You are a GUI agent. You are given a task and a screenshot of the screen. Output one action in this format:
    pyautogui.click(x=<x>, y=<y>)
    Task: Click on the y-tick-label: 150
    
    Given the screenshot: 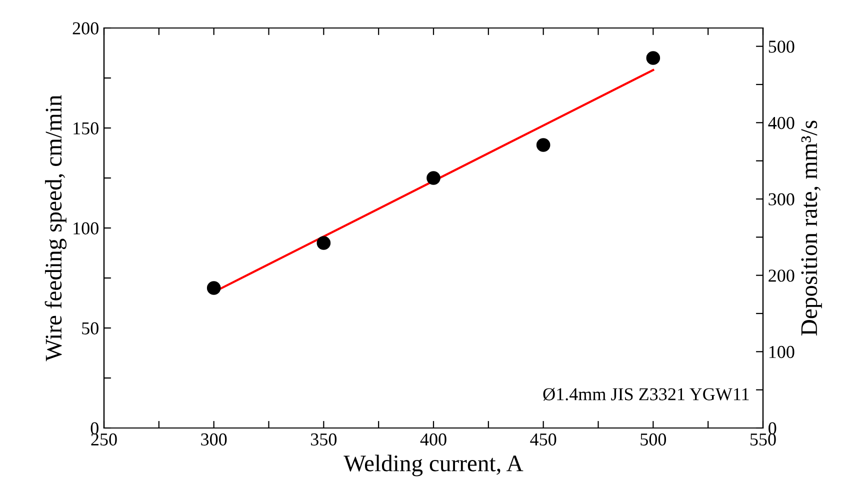 What is the action you would take?
    pyautogui.click(x=86, y=128)
    